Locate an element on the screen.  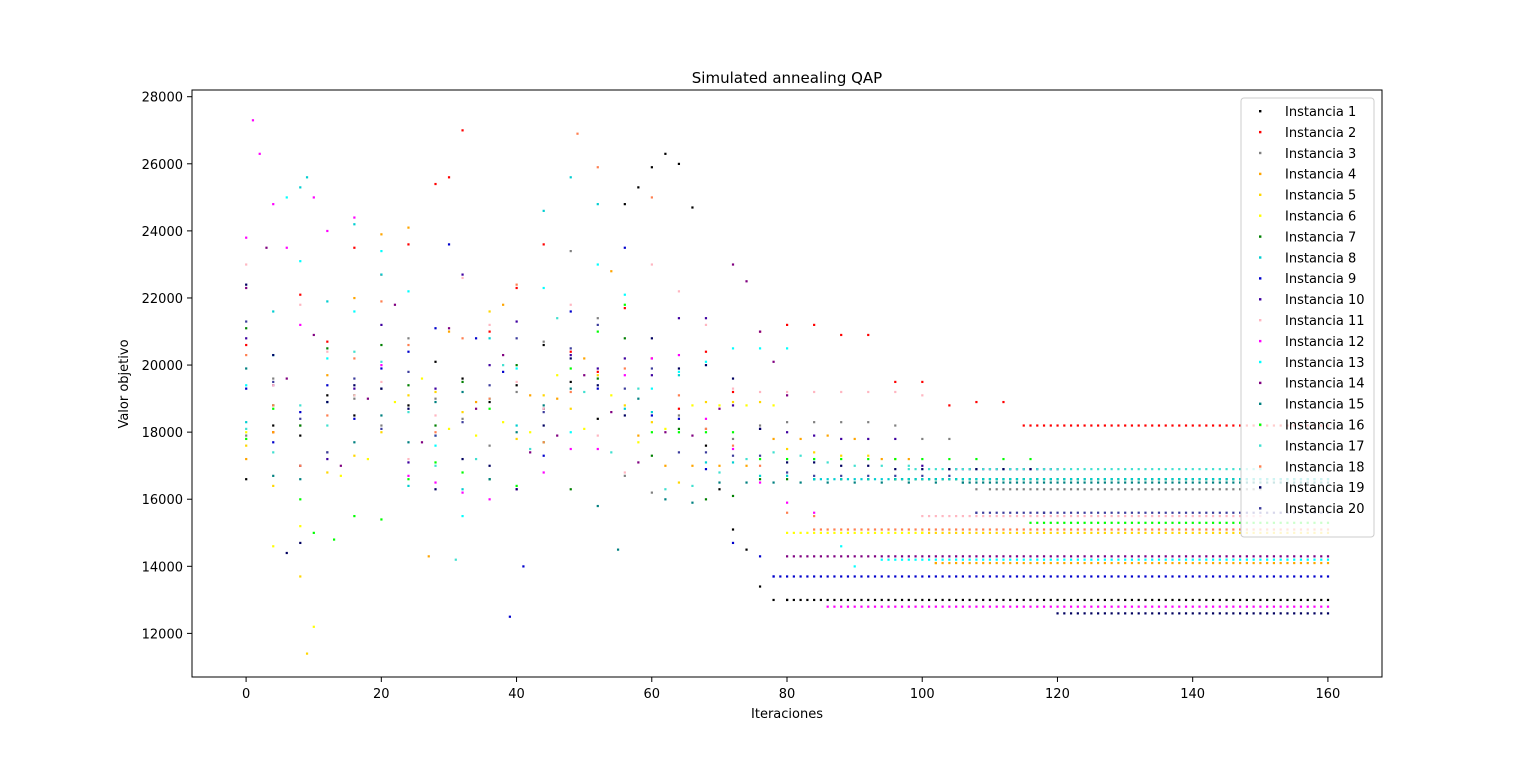
legend-marker is located at coordinates (1260, 194).